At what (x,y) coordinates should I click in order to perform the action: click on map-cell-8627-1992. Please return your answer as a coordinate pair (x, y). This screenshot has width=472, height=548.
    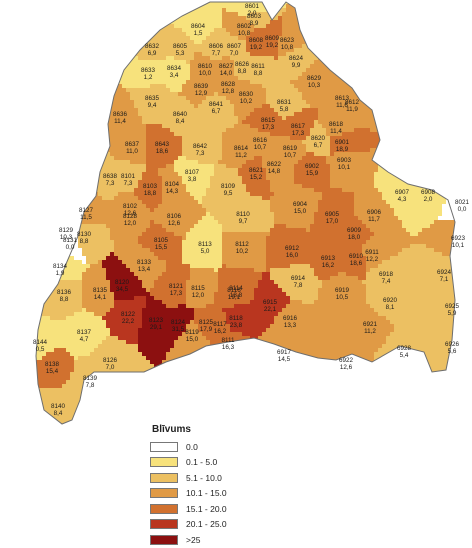
    Looking at the image, I should click on (224, 74).